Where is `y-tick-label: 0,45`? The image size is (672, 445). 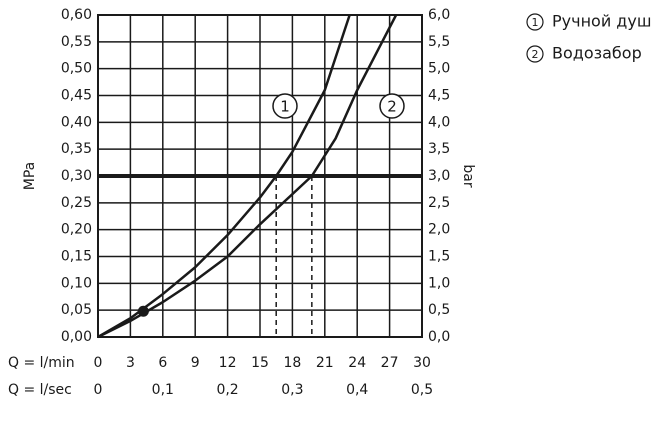
y-tick-label: 0,45 is located at coordinates (76, 96).